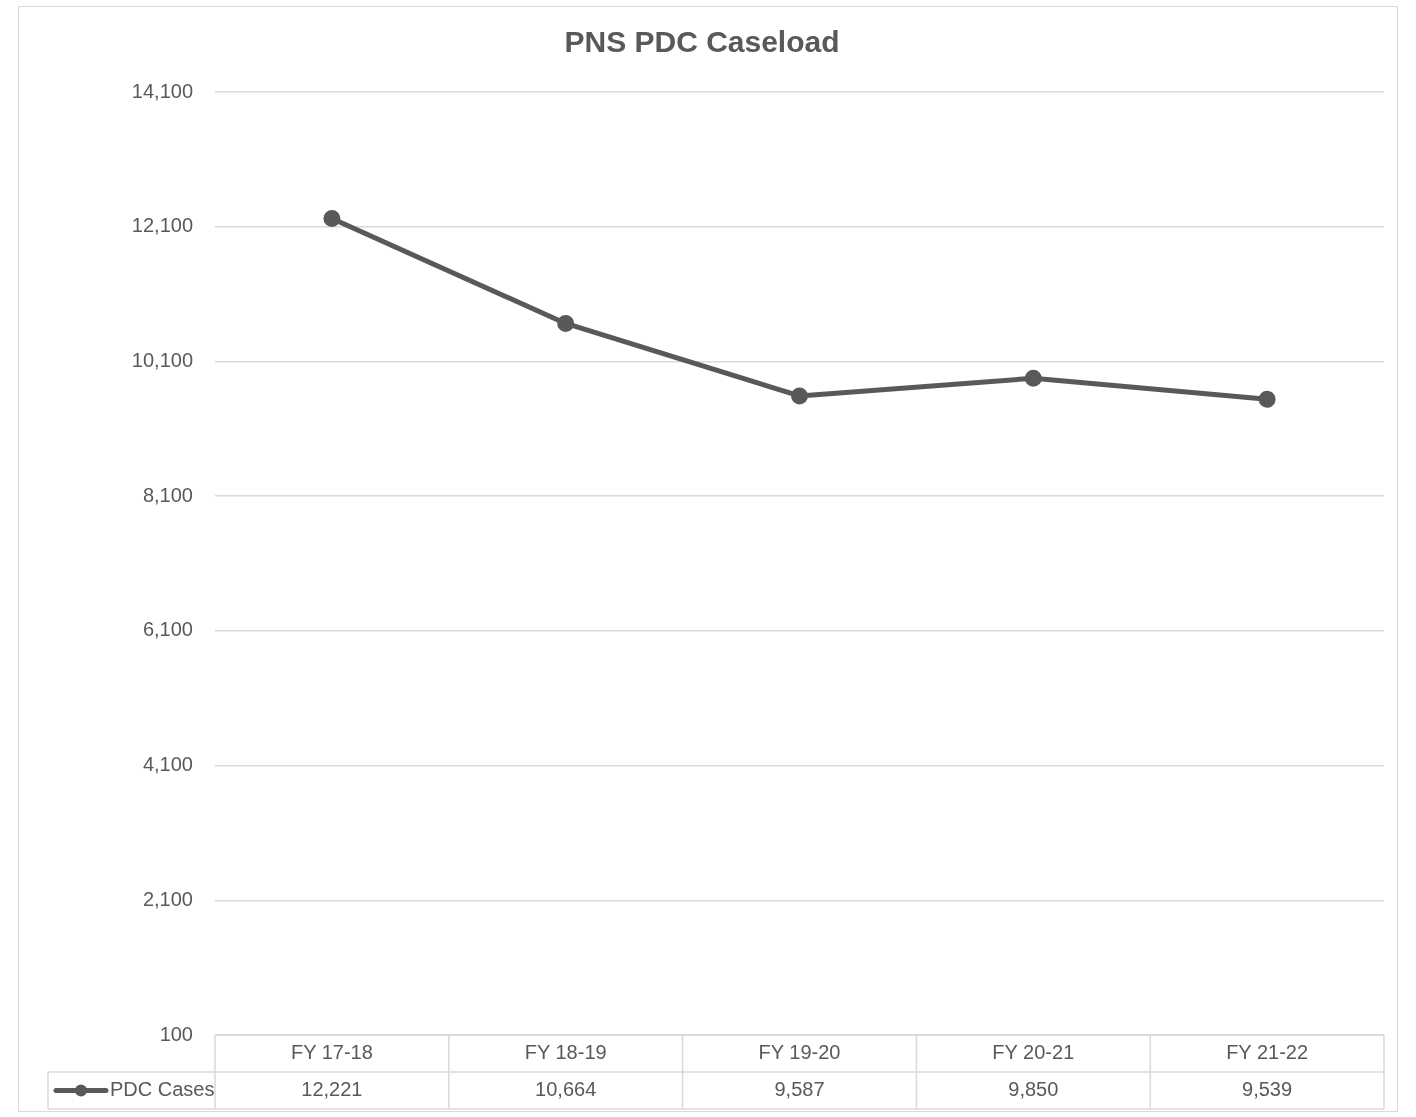 Image resolution: width=1416 pixels, height=1117 pixels. What do you see at coordinates (331, 1052) in the screenshot?
I see `x-tick-label: FY 17-18` at bounding box center [331, 1052].